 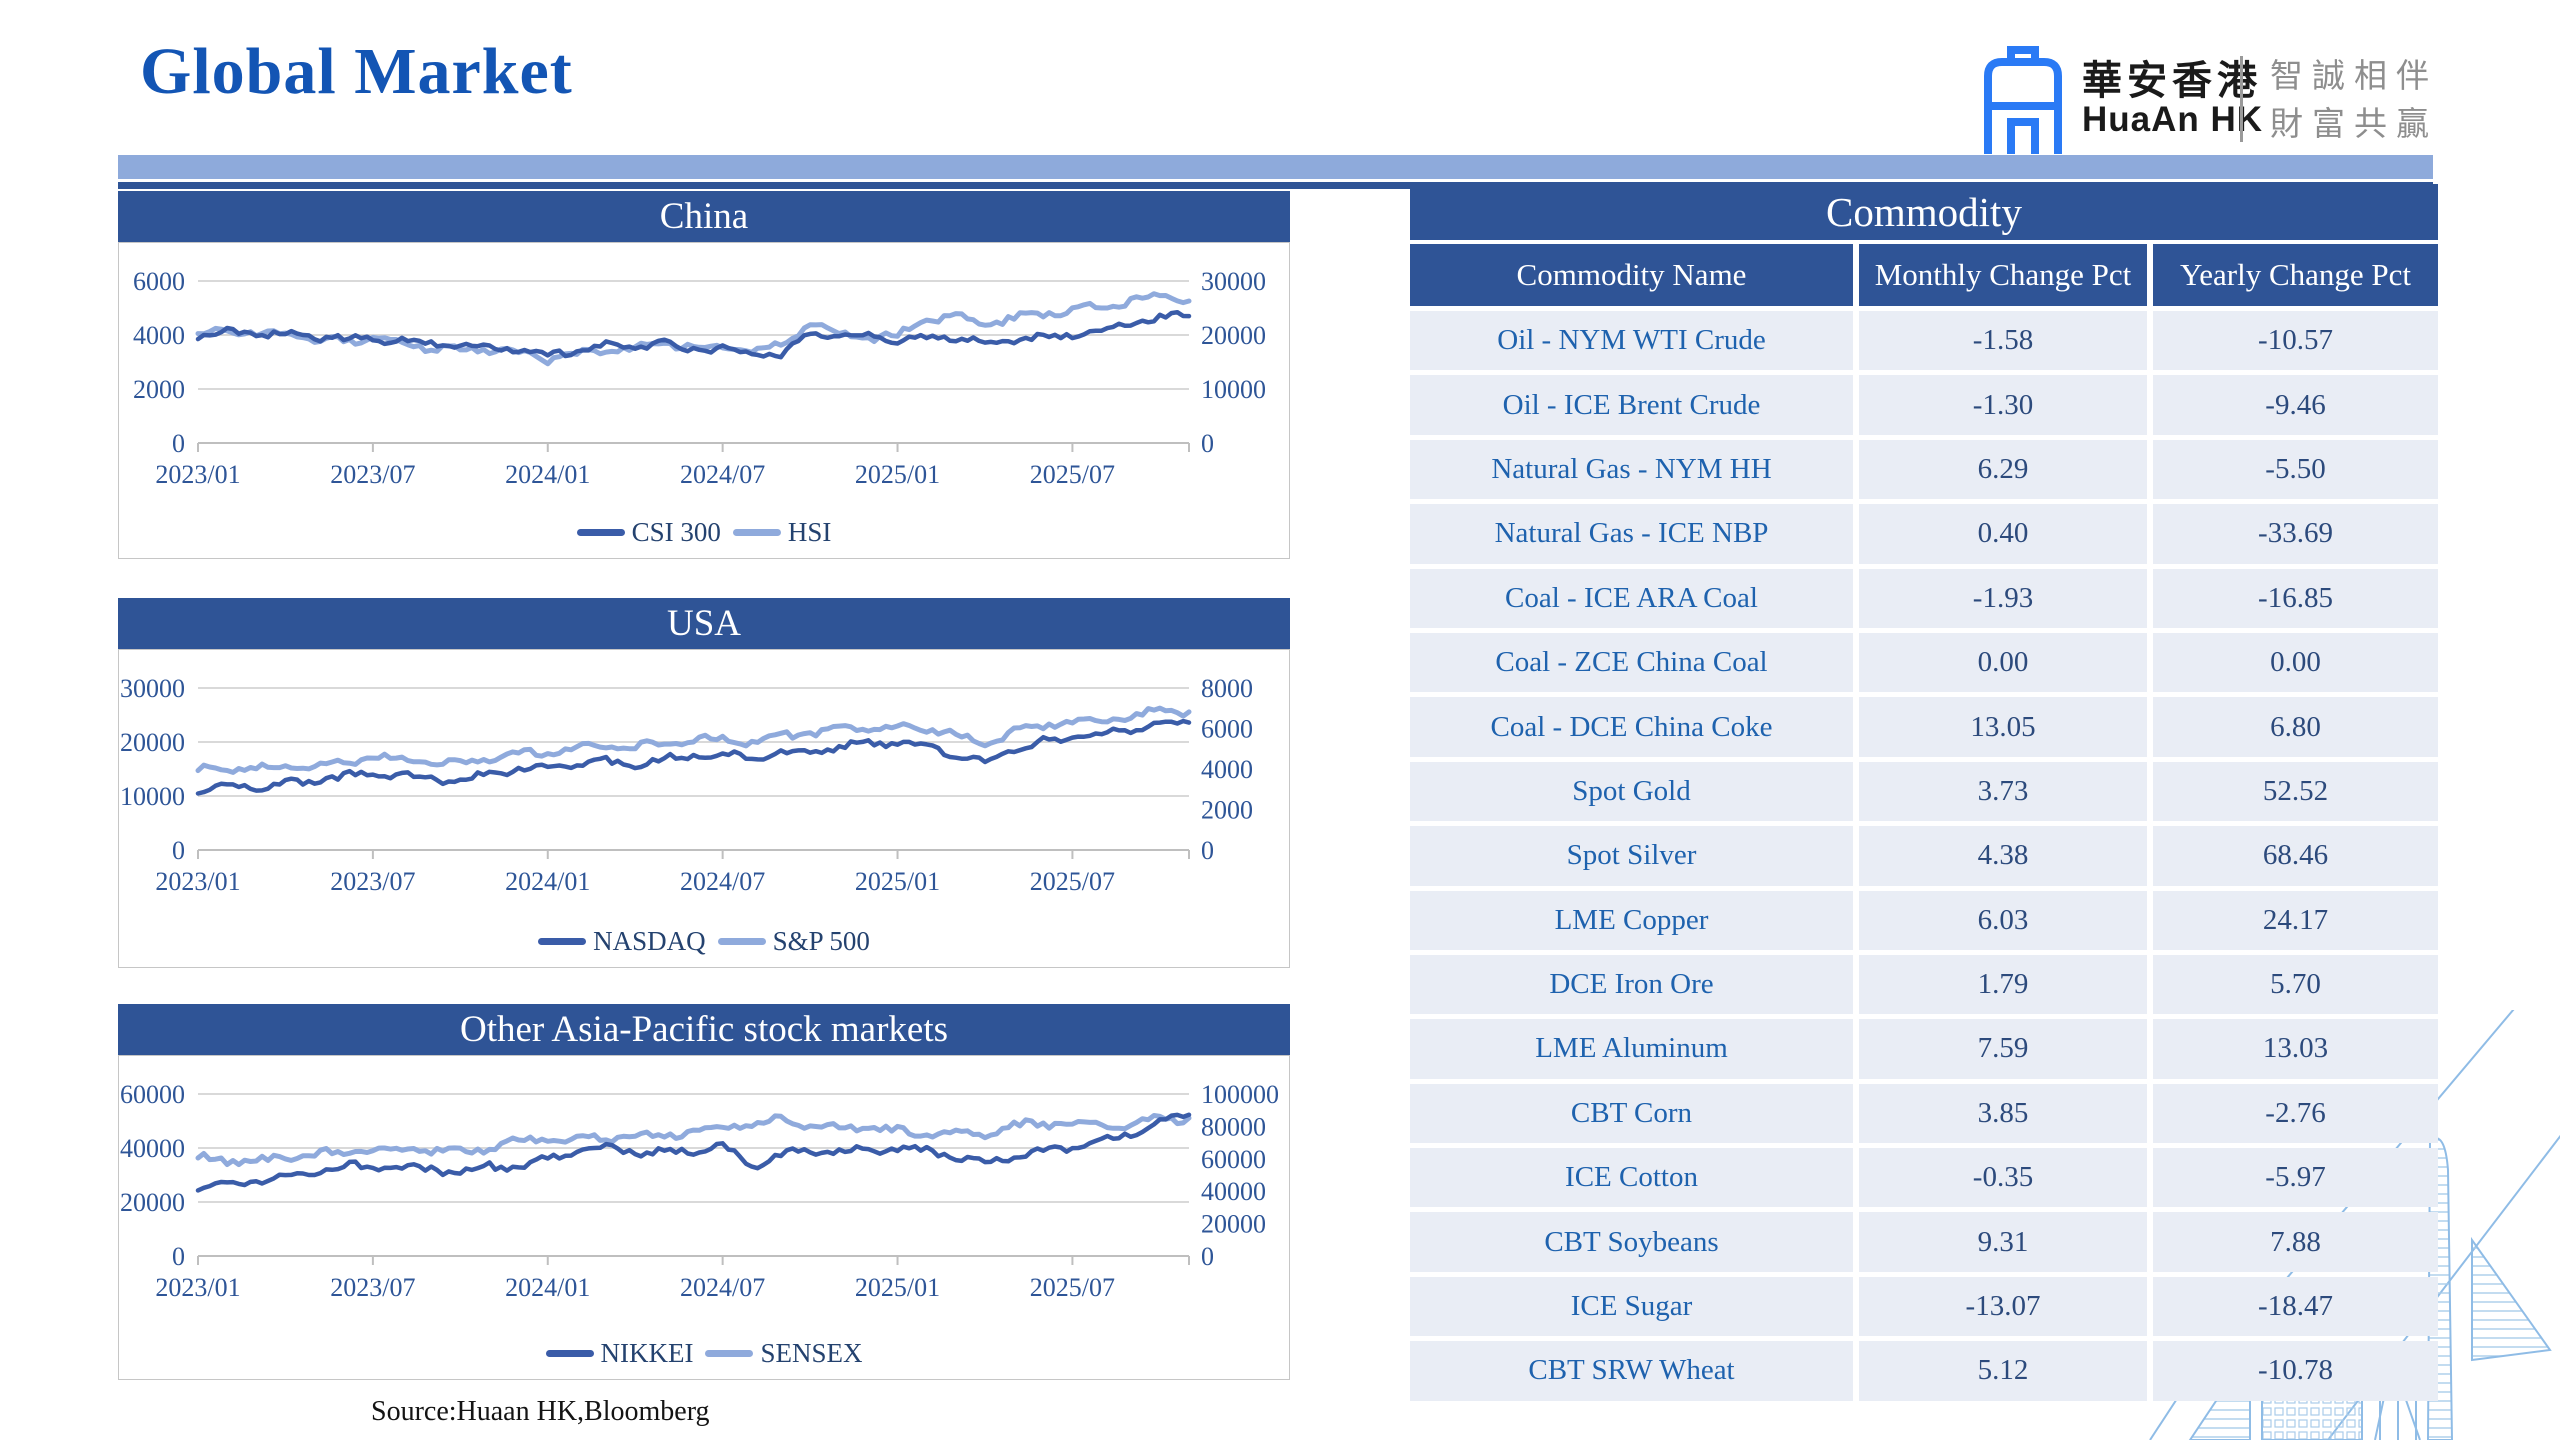 What do you see at coordinates (2003, 275) in the screenshot?
I see `column-header-monthly-change: Monthly Change Pct` at bounding box center [2003, 275].